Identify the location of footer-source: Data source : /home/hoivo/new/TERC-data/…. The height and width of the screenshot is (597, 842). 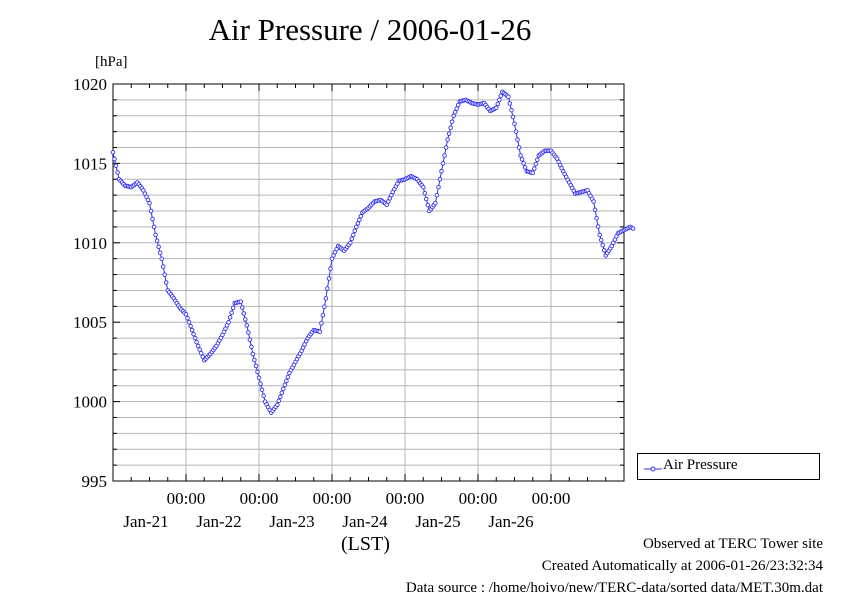
(614, 588).